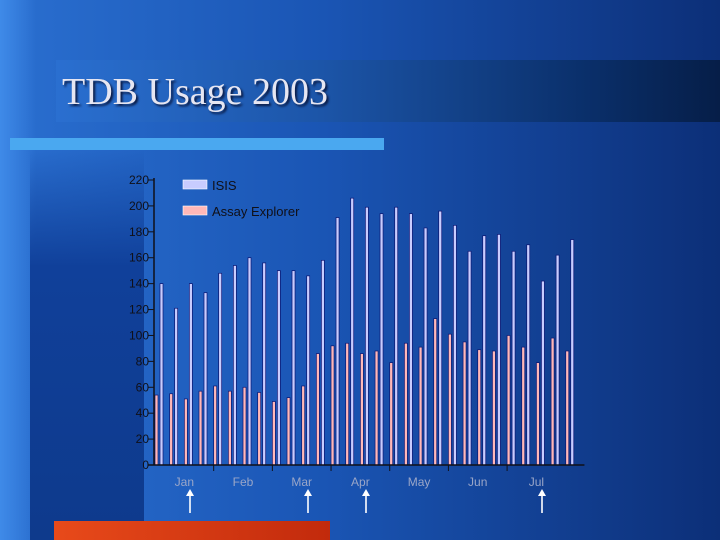 The height and width of the screenshot is (540, 720). Describe the element at coordinates (139, 335) in the screenshot. I see `y-tick-label: 100` at that location.